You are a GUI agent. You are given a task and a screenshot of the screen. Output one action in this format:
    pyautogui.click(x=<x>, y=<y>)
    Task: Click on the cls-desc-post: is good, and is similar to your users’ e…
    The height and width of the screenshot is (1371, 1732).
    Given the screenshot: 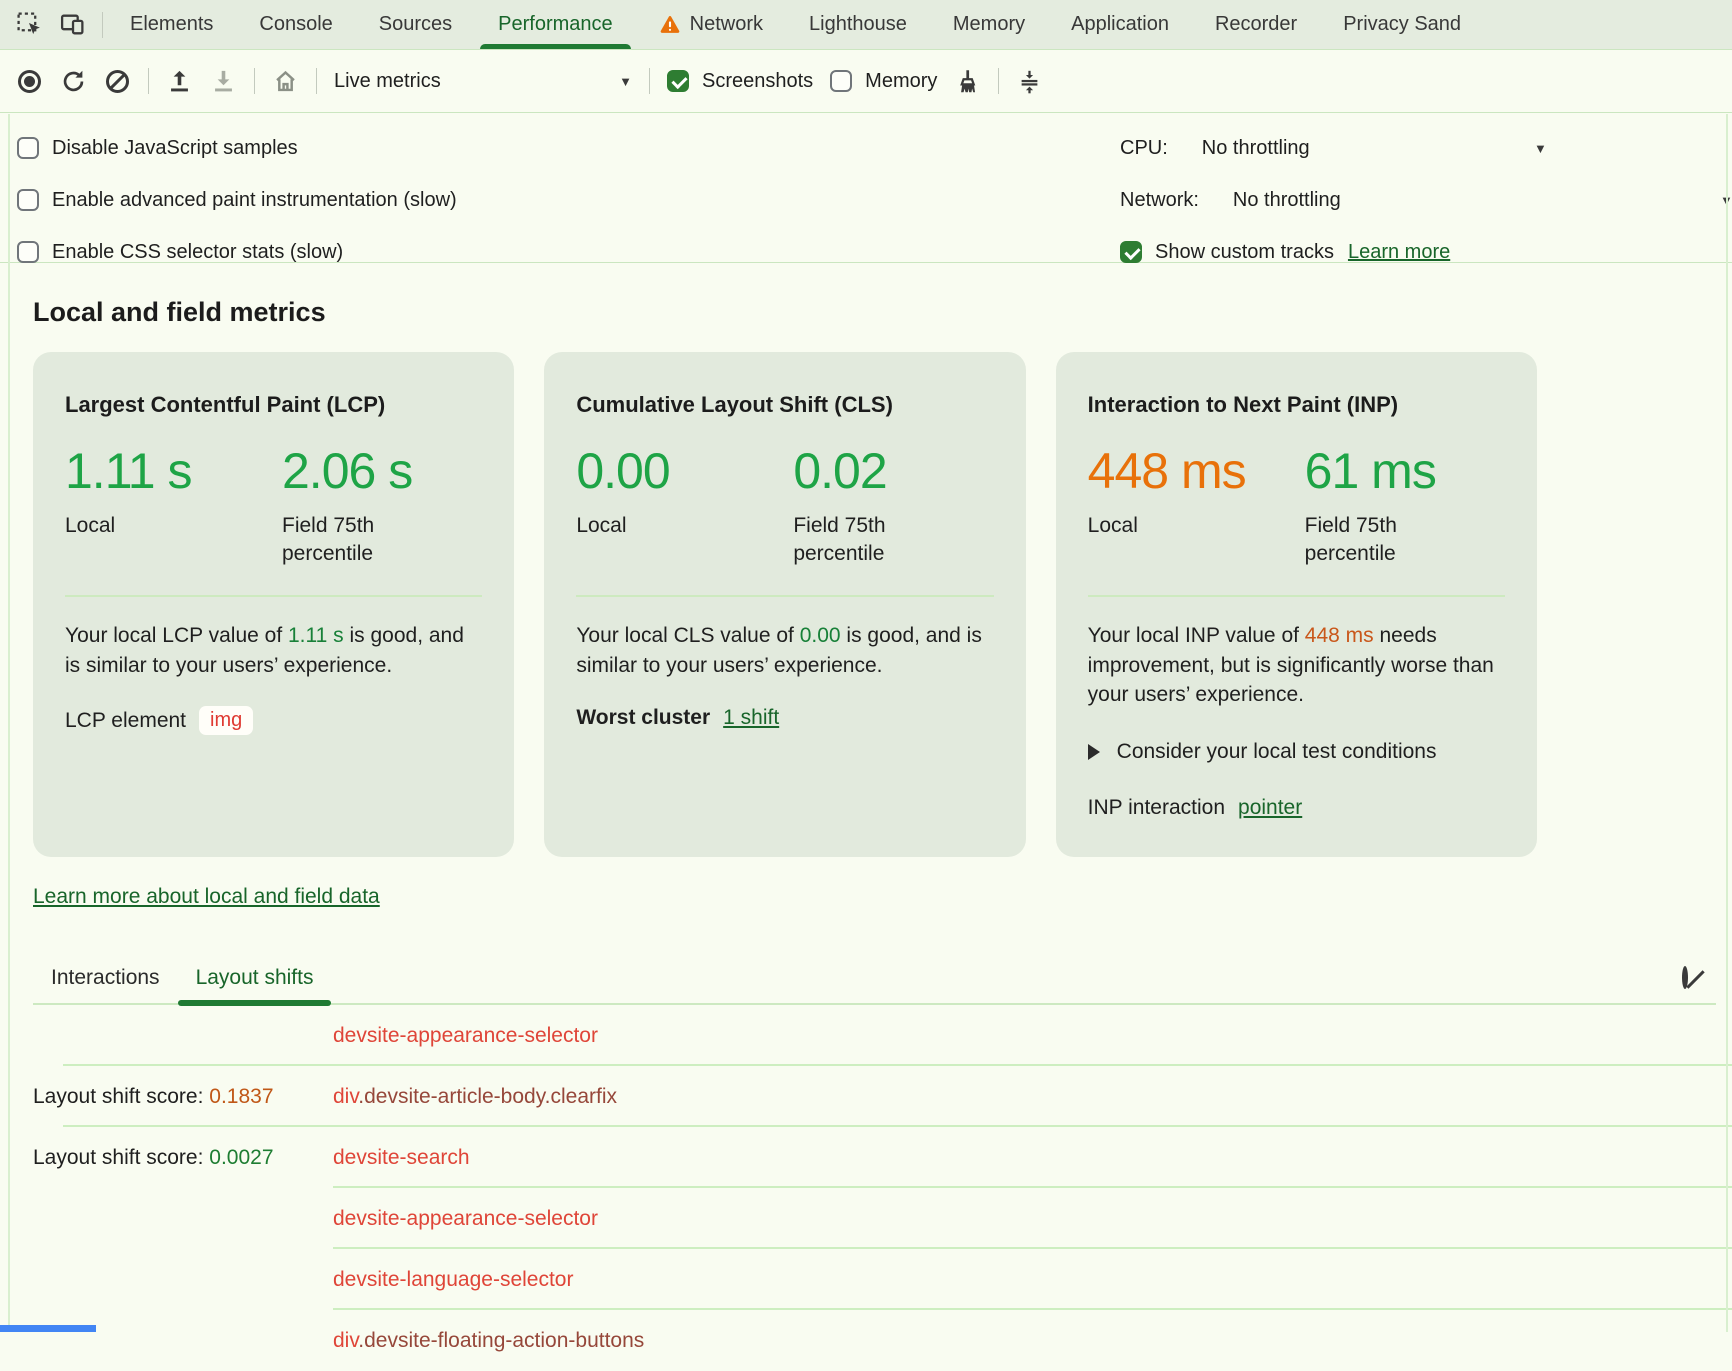 What is the action you would take?
    pyautogui.click(x=779, y=650)
    